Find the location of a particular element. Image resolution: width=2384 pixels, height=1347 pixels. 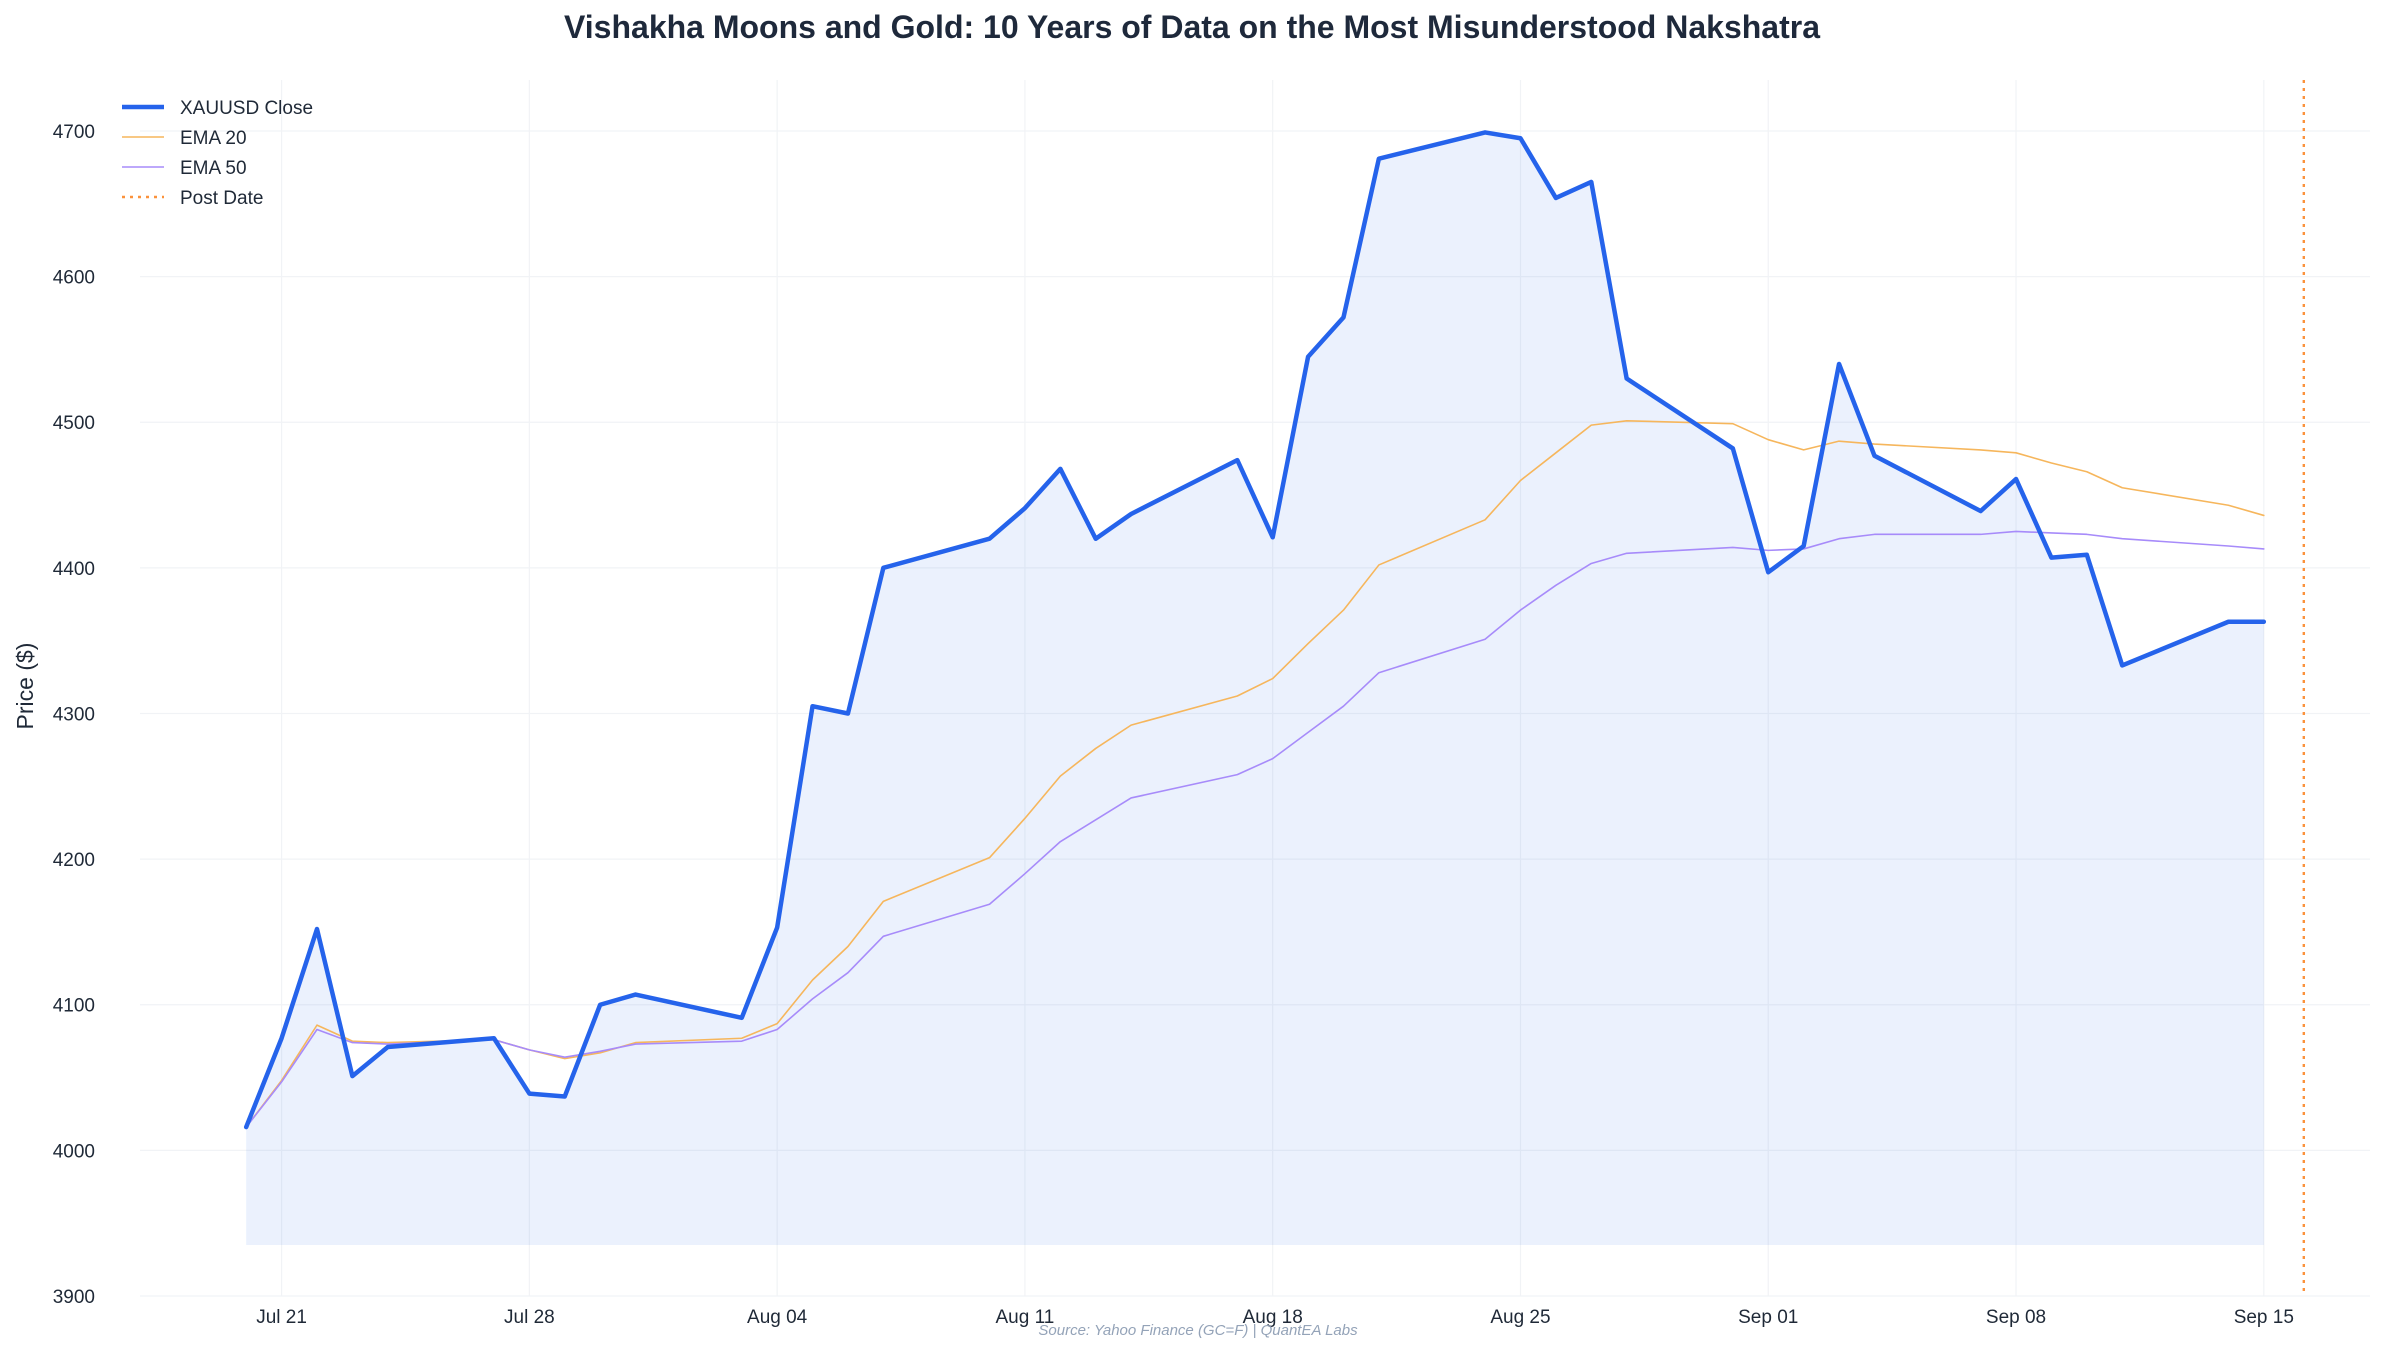

y-axis-ticks: 3900 4000 4100 4200 4300 4400 4500 4600 4700 is located at coordinates (74, 715).